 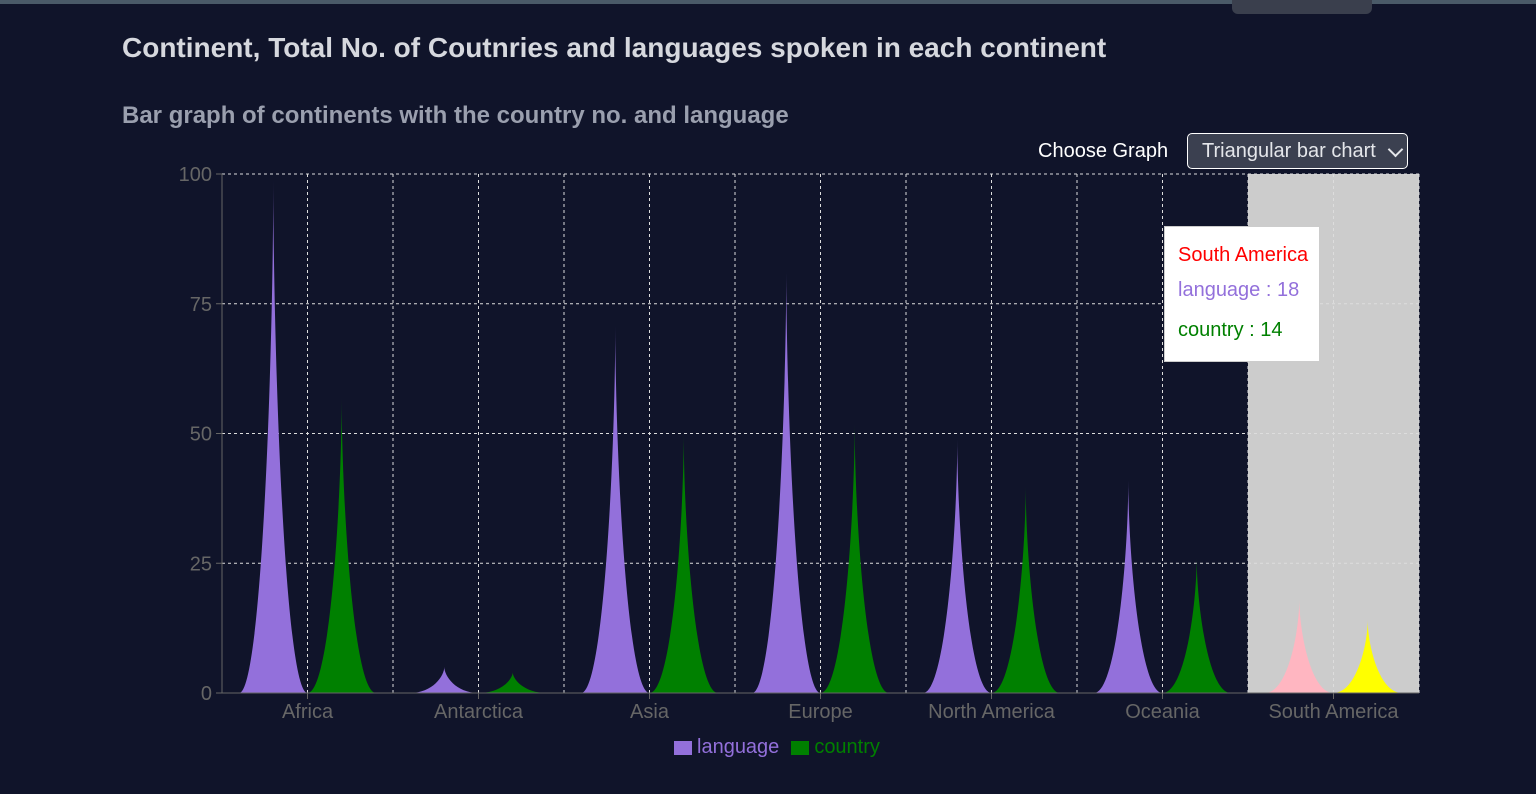 I want to click on x-tick-label: Antarctica, so click(x=479, y=712).